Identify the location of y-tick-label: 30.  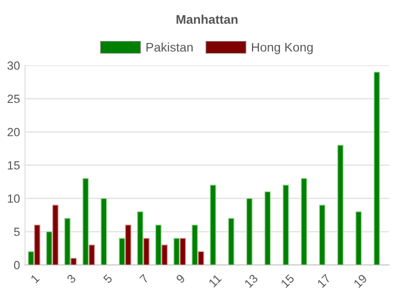
(13, 65).